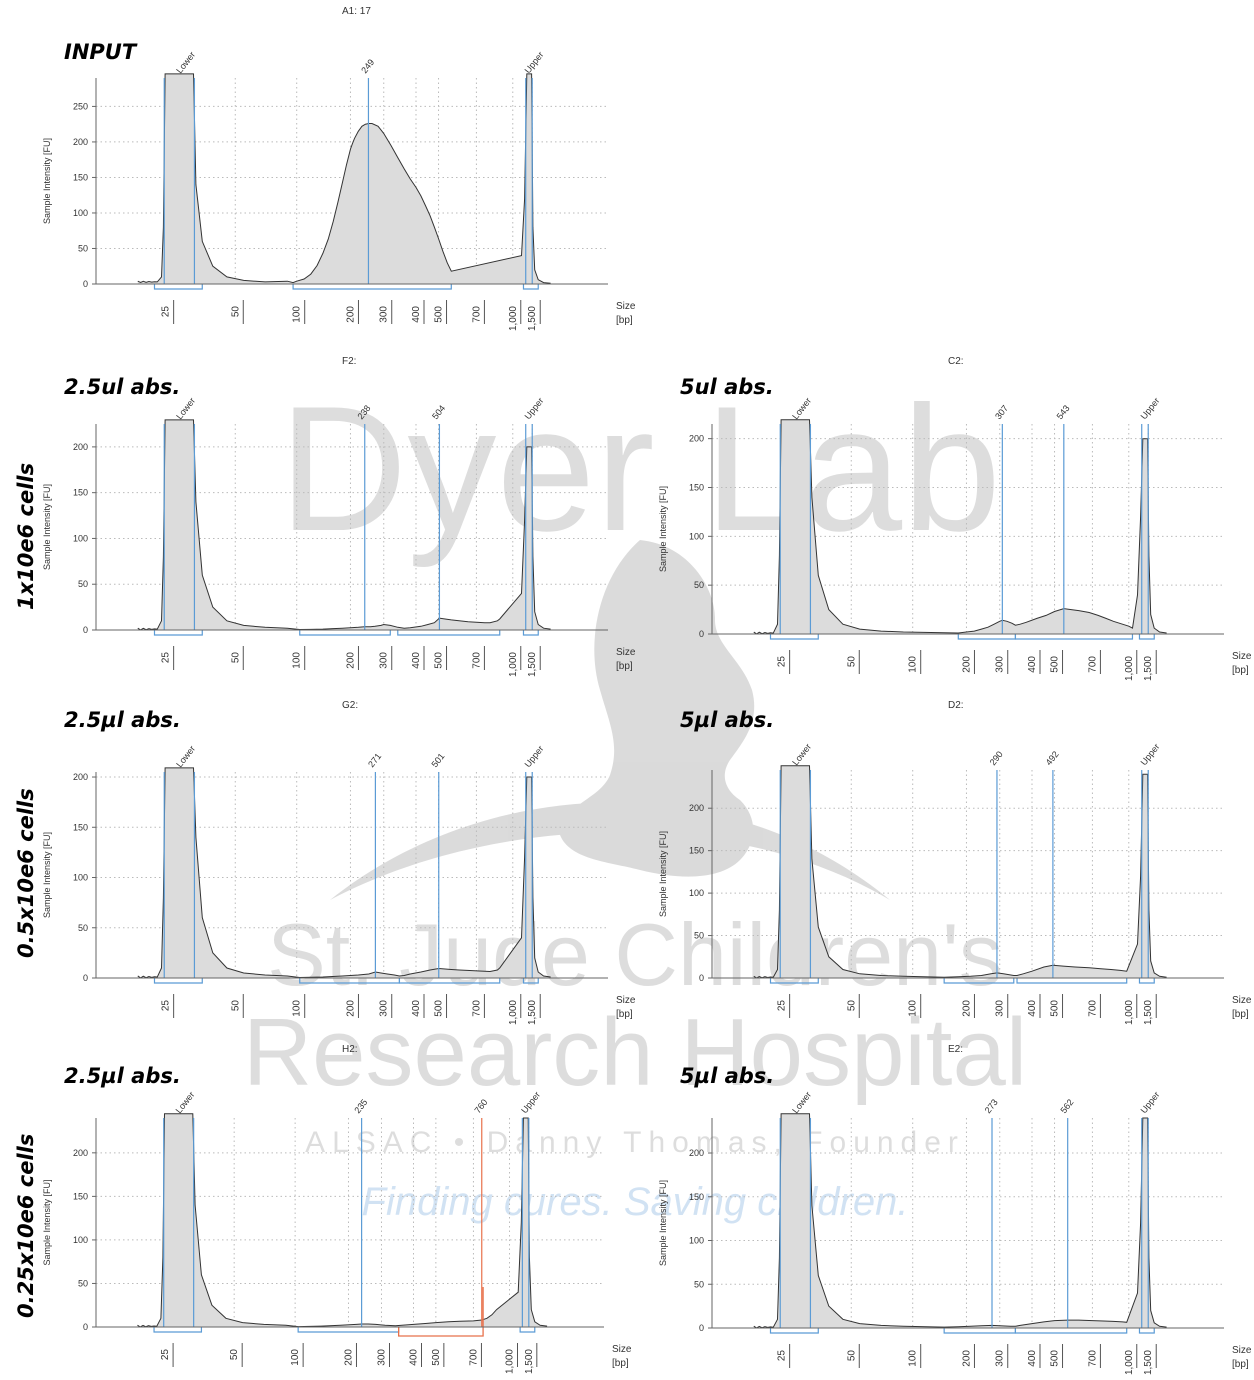  Describe the element at coordinates (349, 361) in the screenshot. I see `well-label: F2:` at that location.